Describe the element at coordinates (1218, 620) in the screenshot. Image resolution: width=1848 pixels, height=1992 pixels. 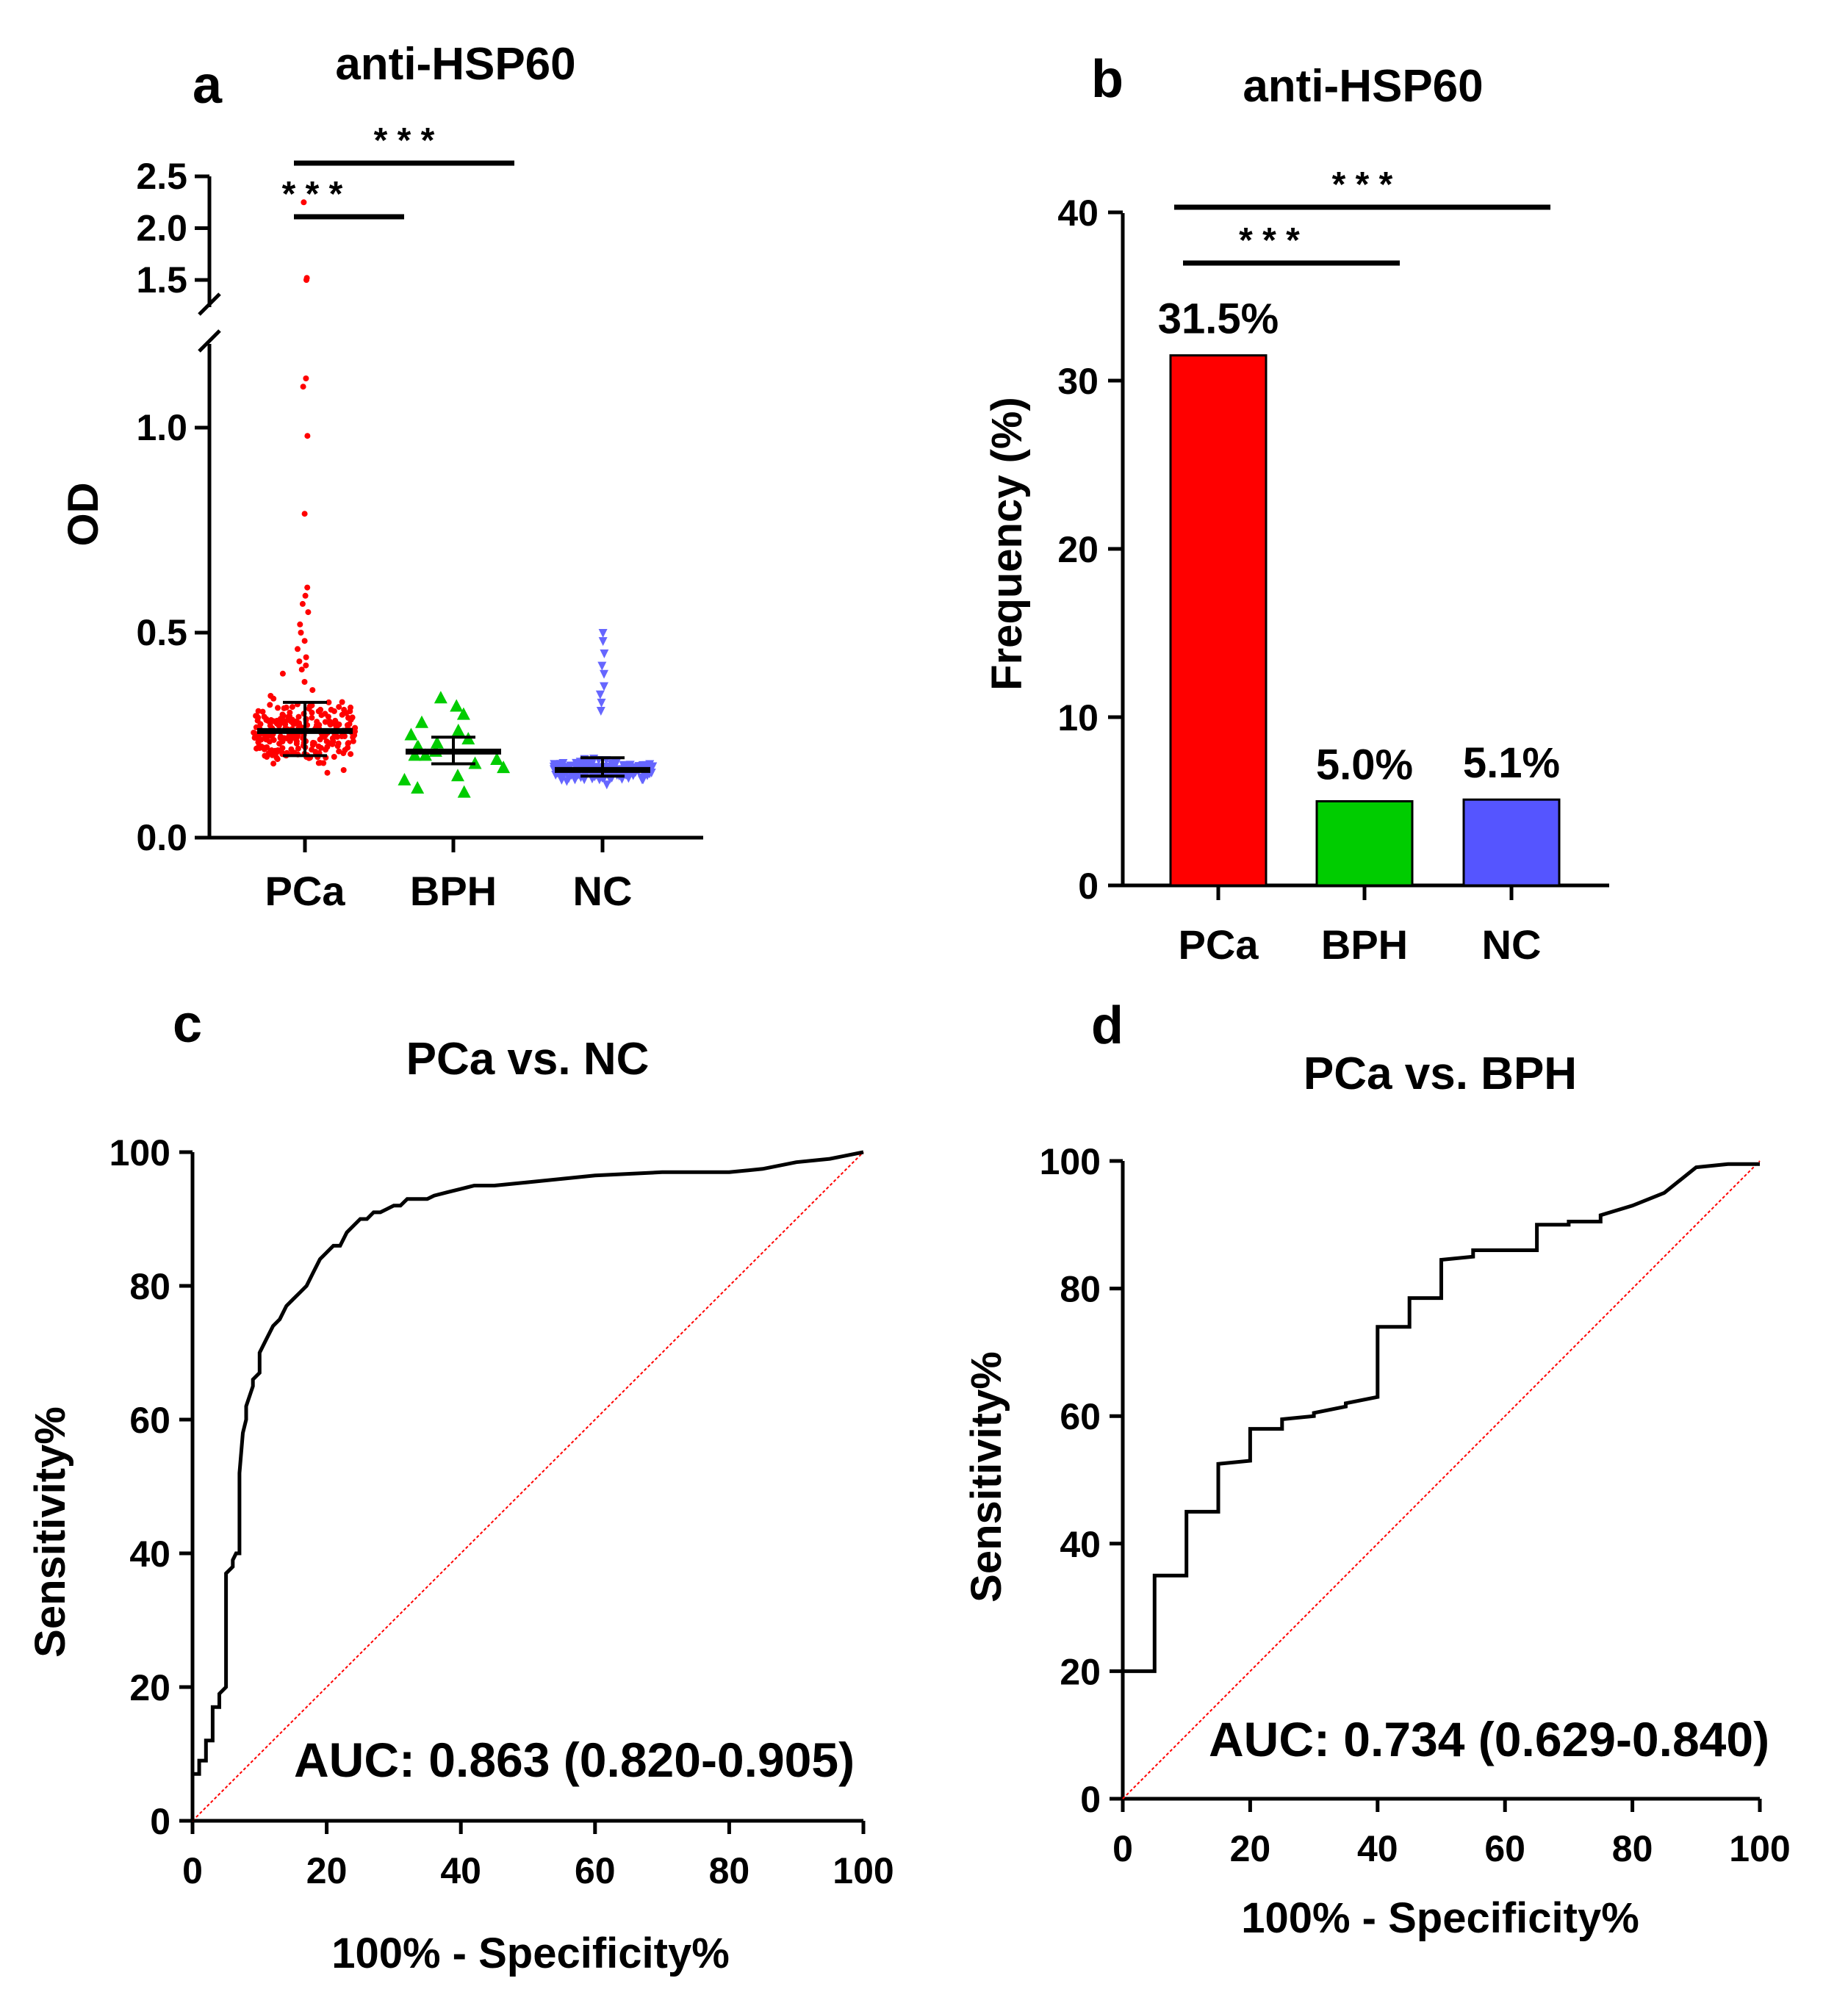
I see `panel-b-bar-pca` at that location.